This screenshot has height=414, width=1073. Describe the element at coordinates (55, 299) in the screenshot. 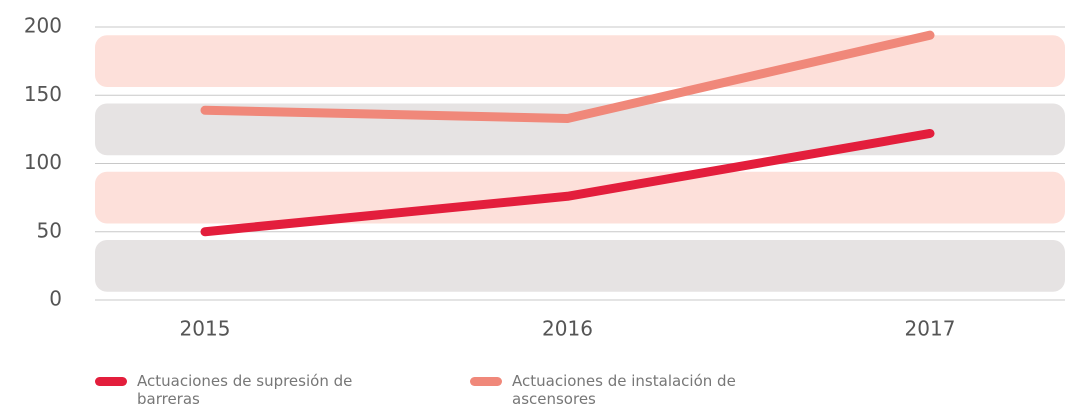

I see `y-tick-label: 0` at that location.